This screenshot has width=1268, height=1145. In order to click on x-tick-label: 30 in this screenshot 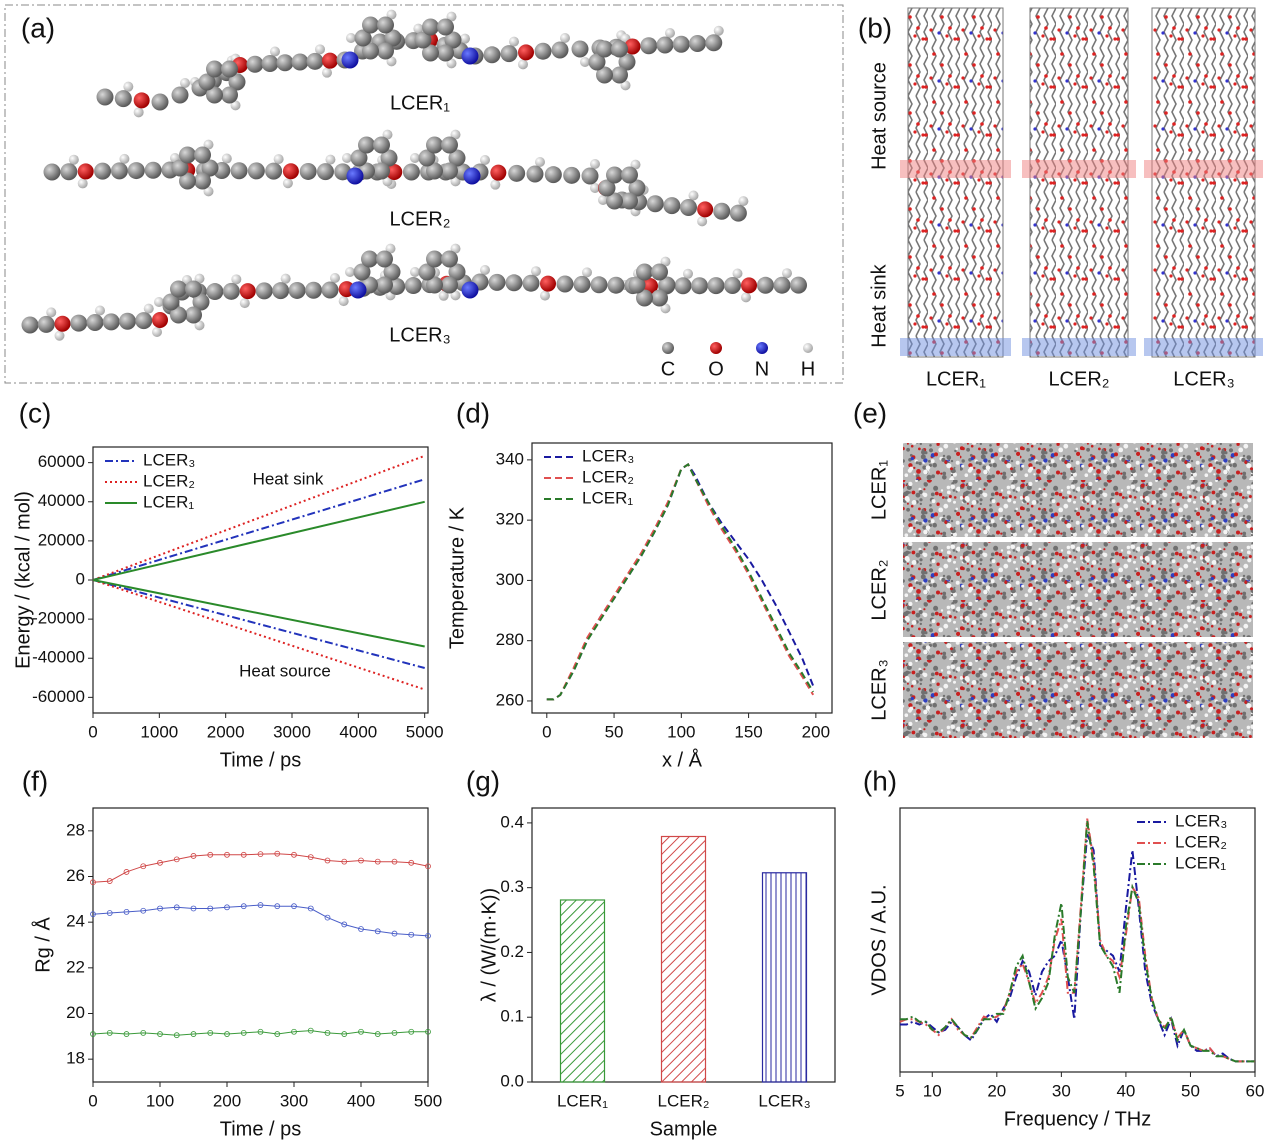, I will do `click(1061, 1090)`.